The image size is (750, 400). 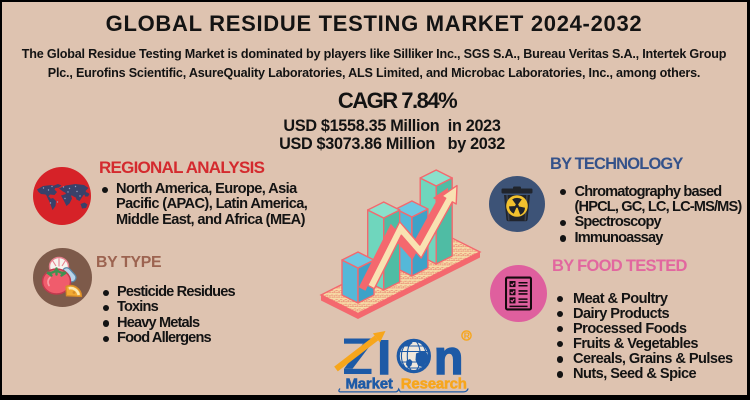 What do you see at coordinates (369, 384) in the screenshot?
I see `svg-text: Market` at bounding box center [369, 384].